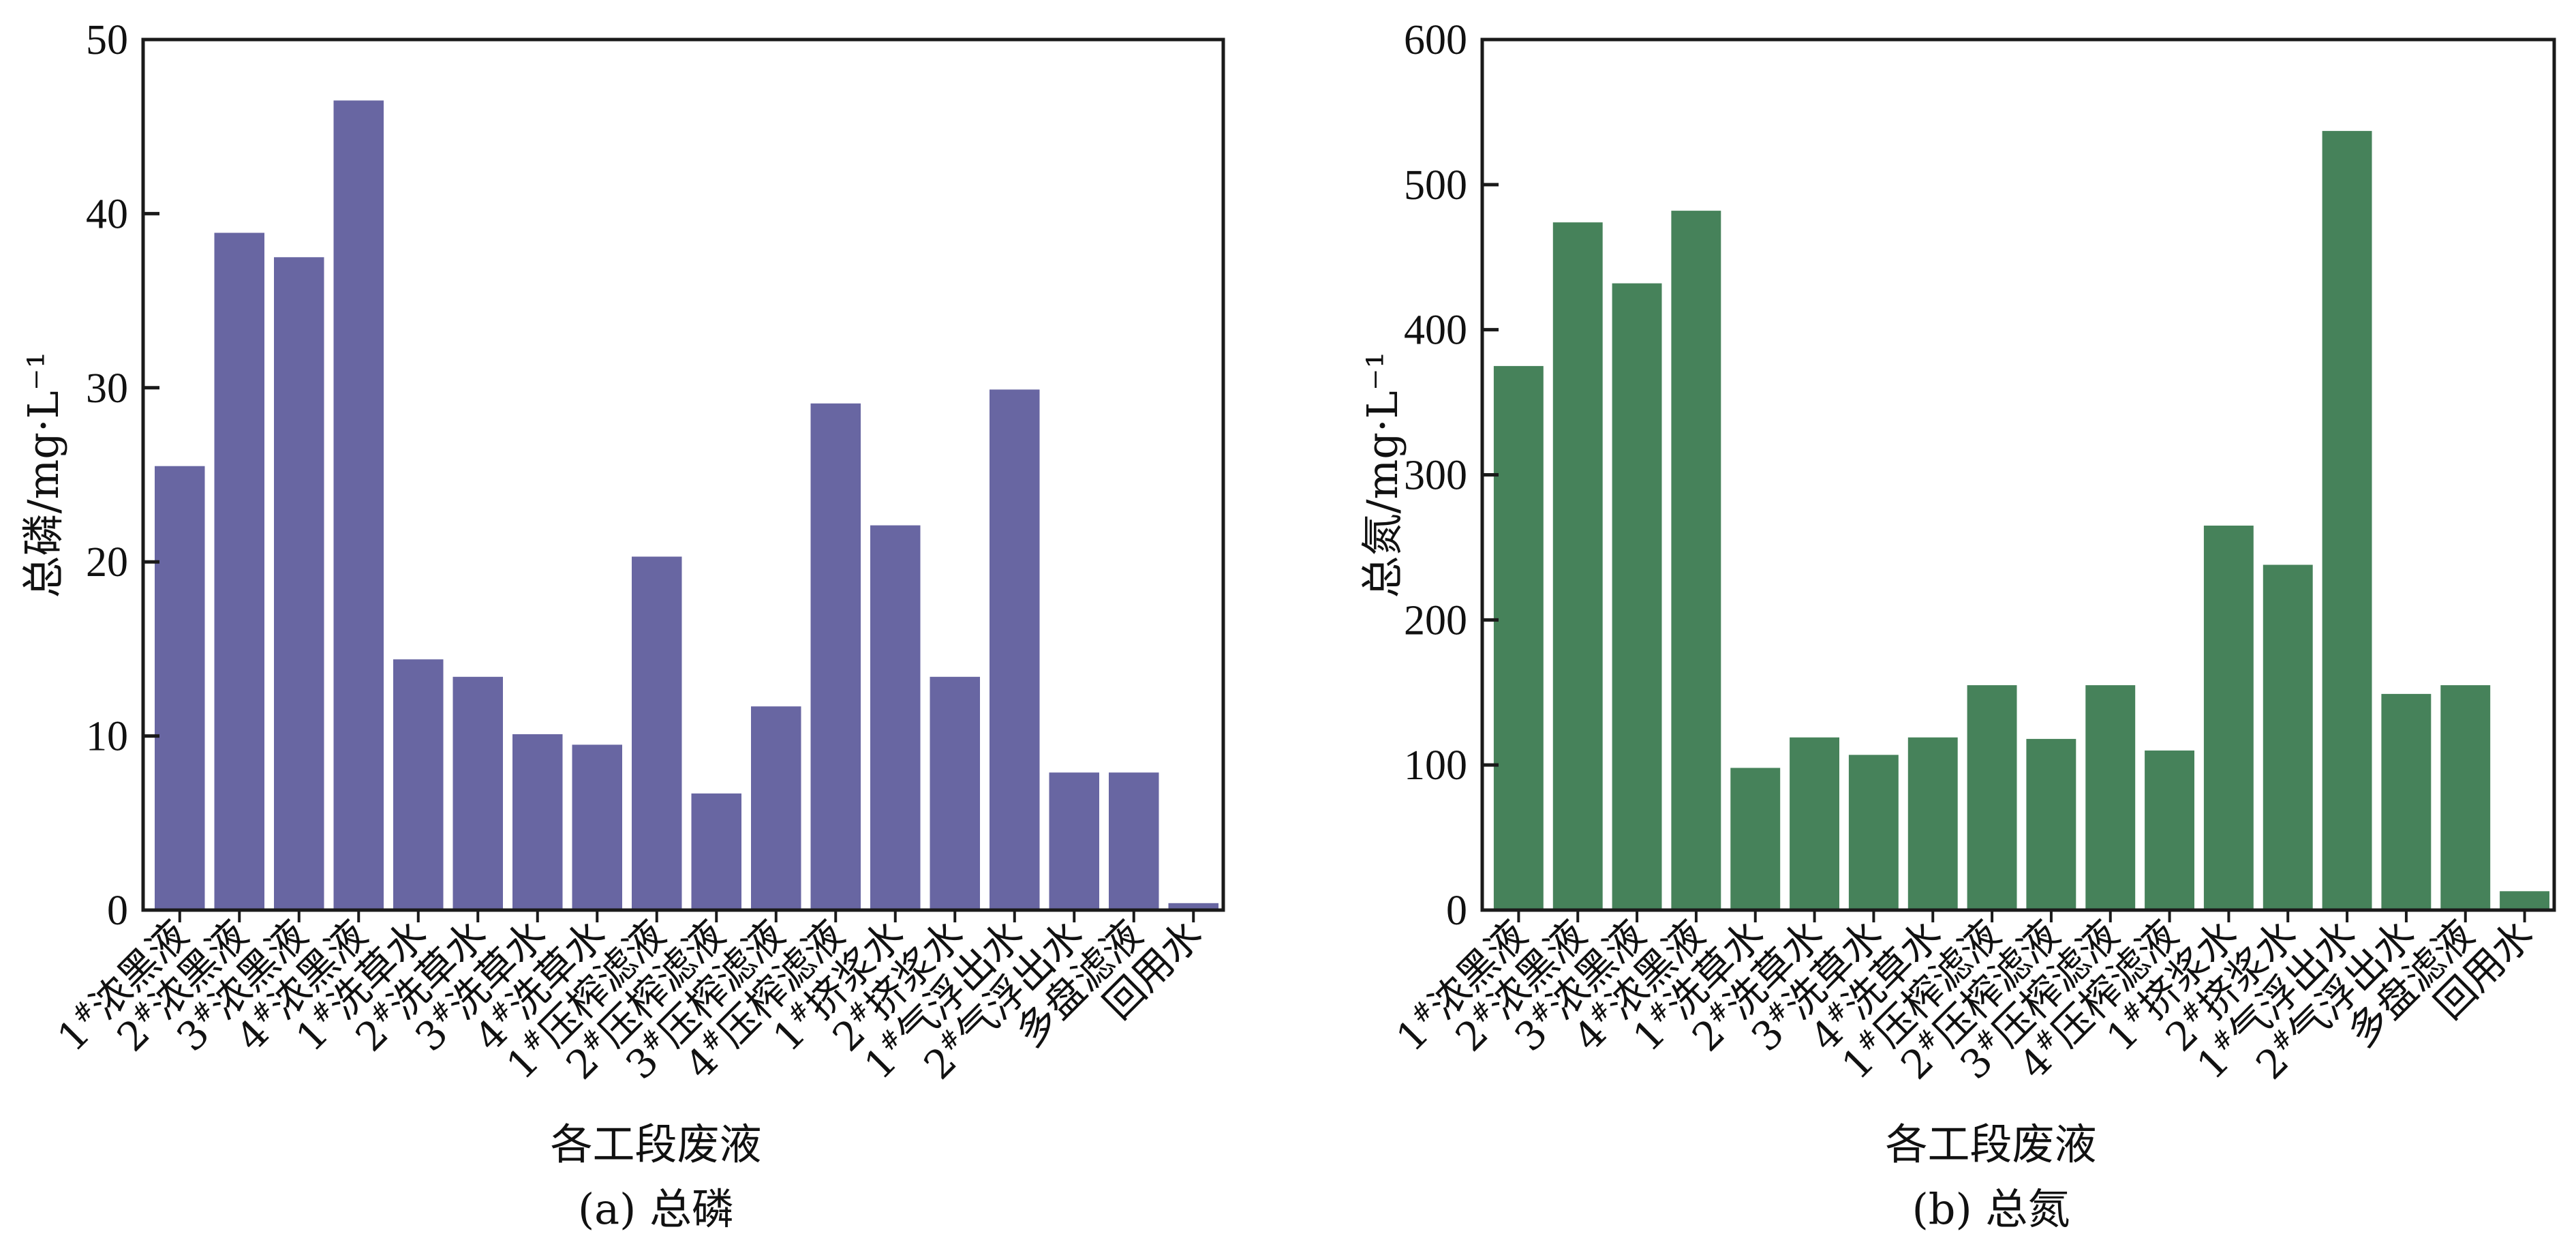 This screenshot has height=1253, width=2576. I want to click on y-tick-label: 600, so click(1435, 40).